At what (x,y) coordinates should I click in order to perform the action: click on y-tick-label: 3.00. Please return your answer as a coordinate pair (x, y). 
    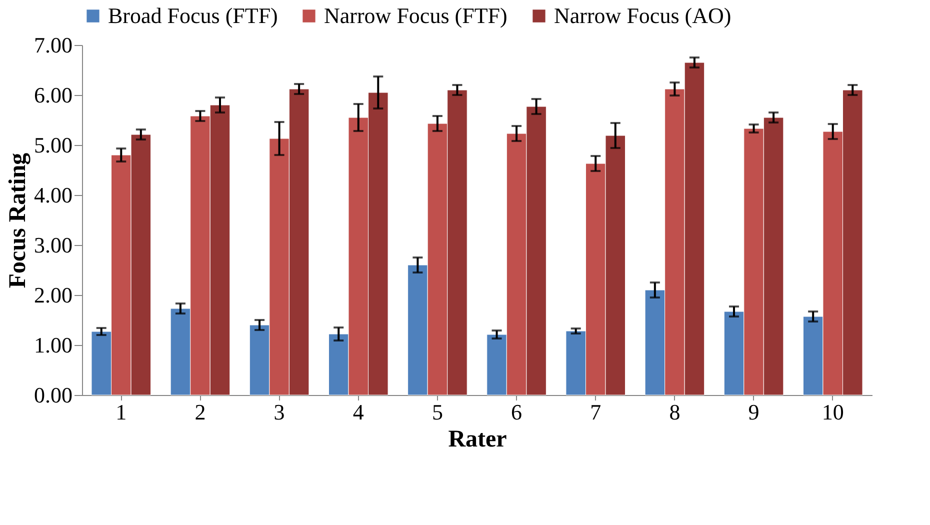
    Looking at the image, I should click on (53, 245).